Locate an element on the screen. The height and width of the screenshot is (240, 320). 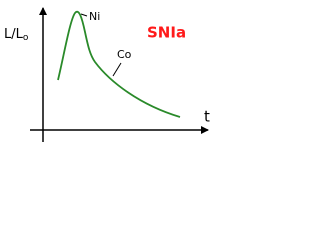
y-axis-label: L/Lo is located at coordinates (16, 35).